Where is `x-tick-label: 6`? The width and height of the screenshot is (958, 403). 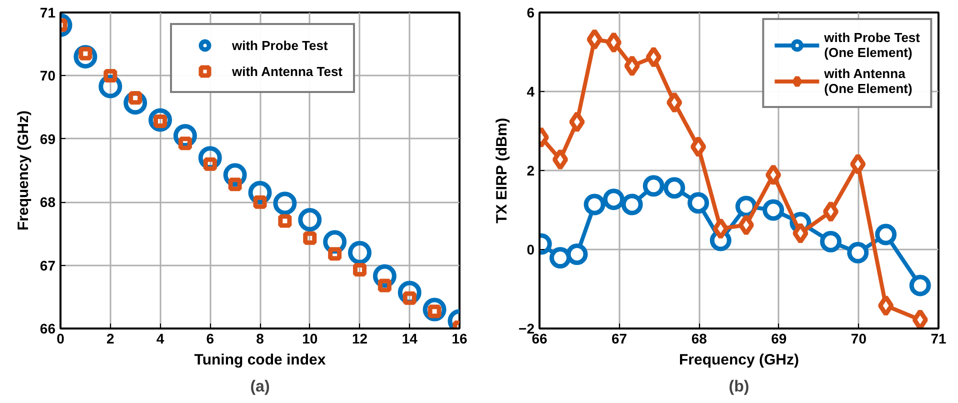
x-tick-label: 6 is located at coordinates (210, 338).